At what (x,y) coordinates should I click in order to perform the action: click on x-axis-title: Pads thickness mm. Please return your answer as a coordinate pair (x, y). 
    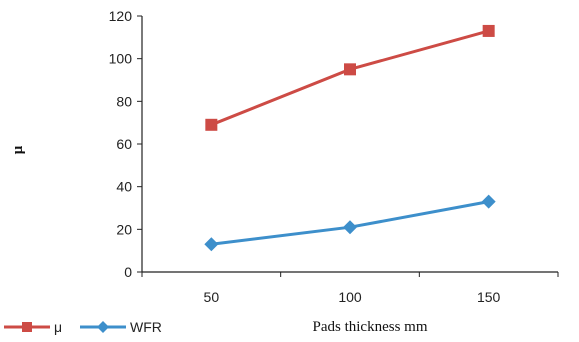
    Looking at the image, I should click on (370, 327).